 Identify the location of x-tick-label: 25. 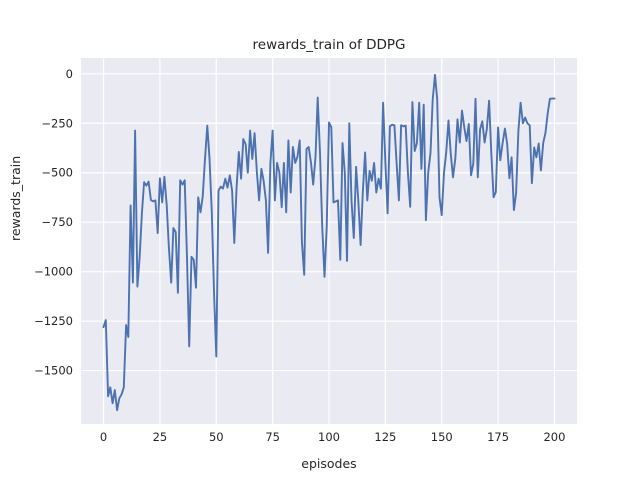
(160, 437).